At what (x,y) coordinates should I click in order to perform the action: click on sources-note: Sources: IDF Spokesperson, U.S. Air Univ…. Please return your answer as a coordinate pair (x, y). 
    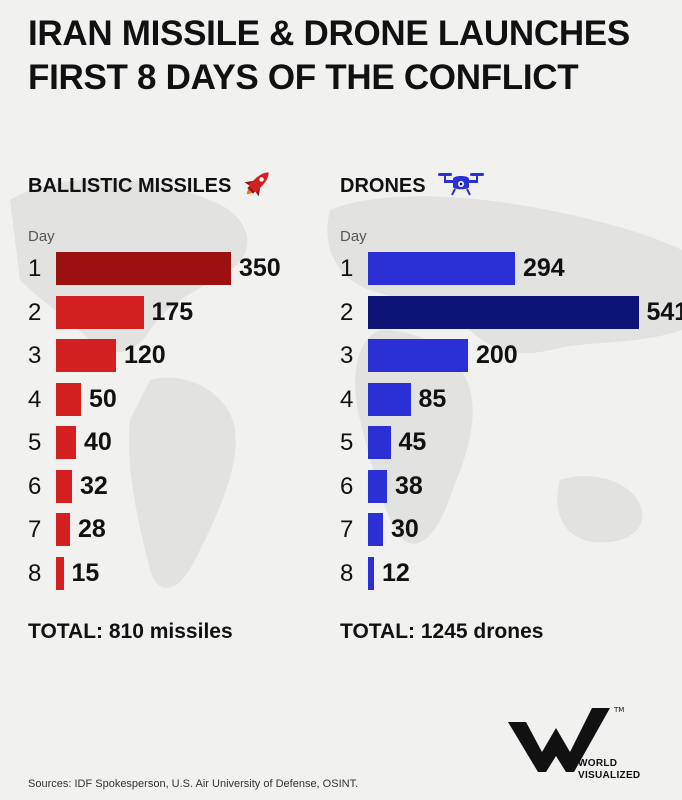
    Looking at the image, I should click on (193, 784).